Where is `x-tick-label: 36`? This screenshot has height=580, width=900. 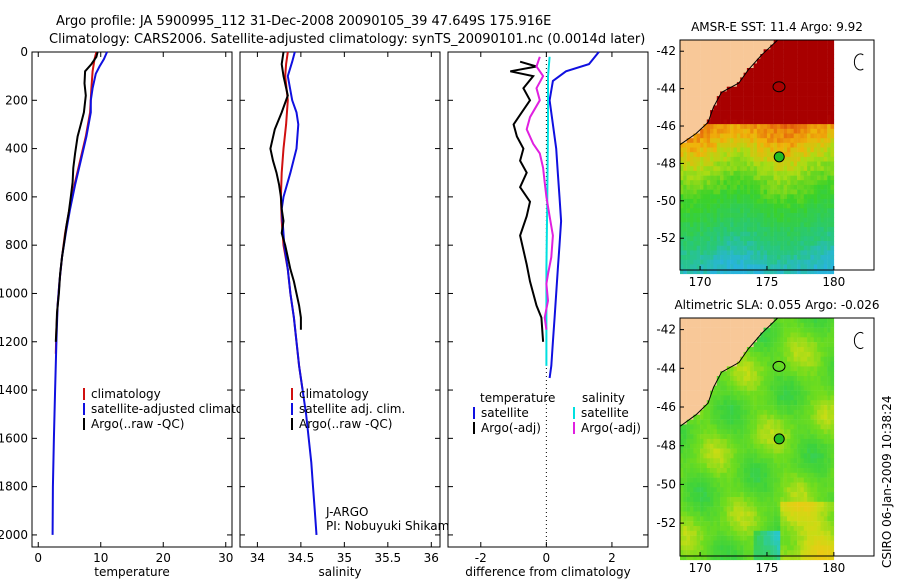
x-tick-label: 36 is located at coordinates (431, 558).